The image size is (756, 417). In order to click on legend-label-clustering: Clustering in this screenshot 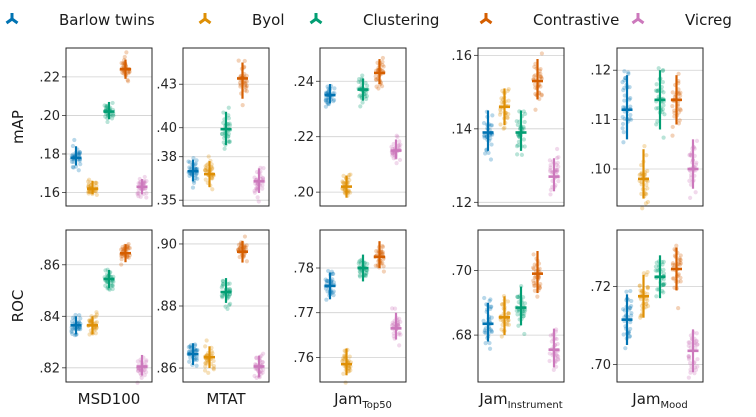, I will do `click(401, 20)`.